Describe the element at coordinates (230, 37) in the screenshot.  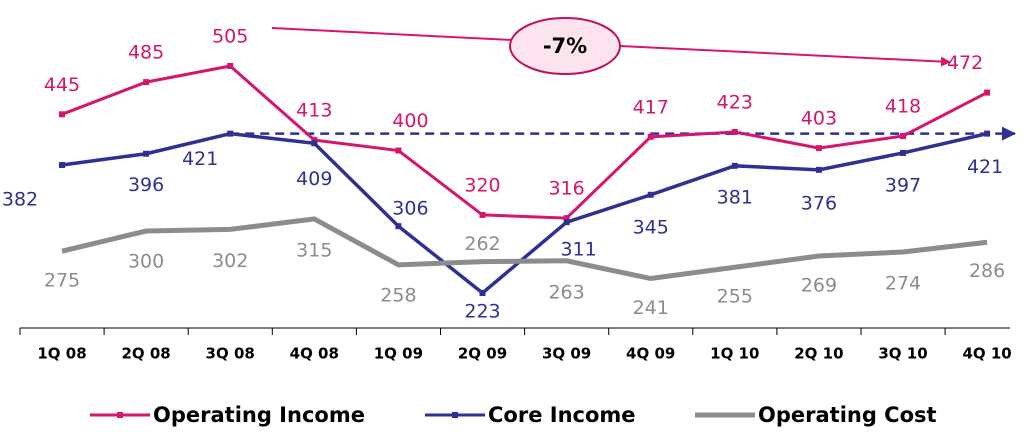
I see `data-label: 505` at that location.